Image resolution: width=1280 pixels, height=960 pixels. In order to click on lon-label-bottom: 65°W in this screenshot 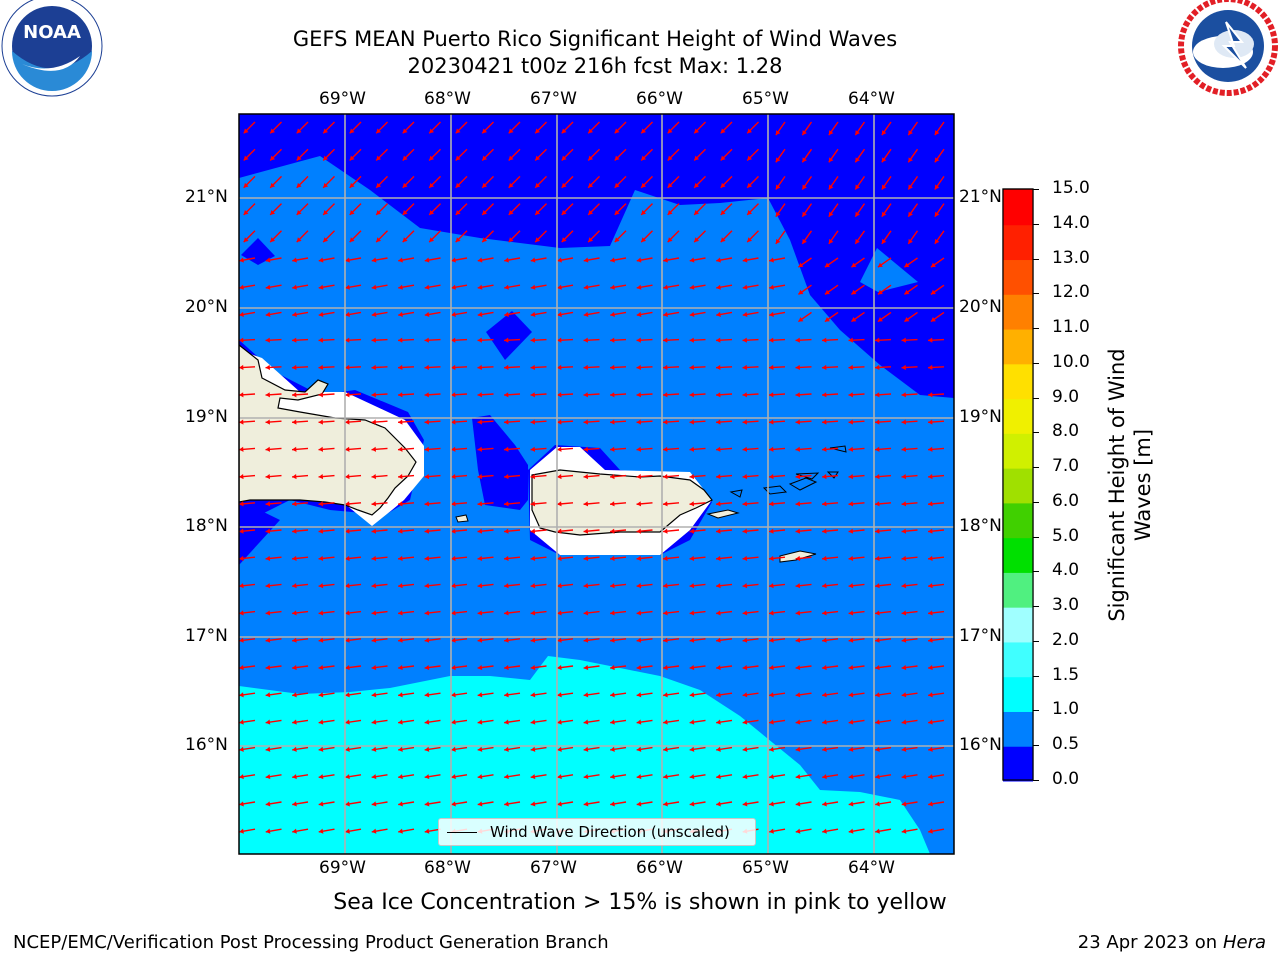, I will do `click(765, 868)`.